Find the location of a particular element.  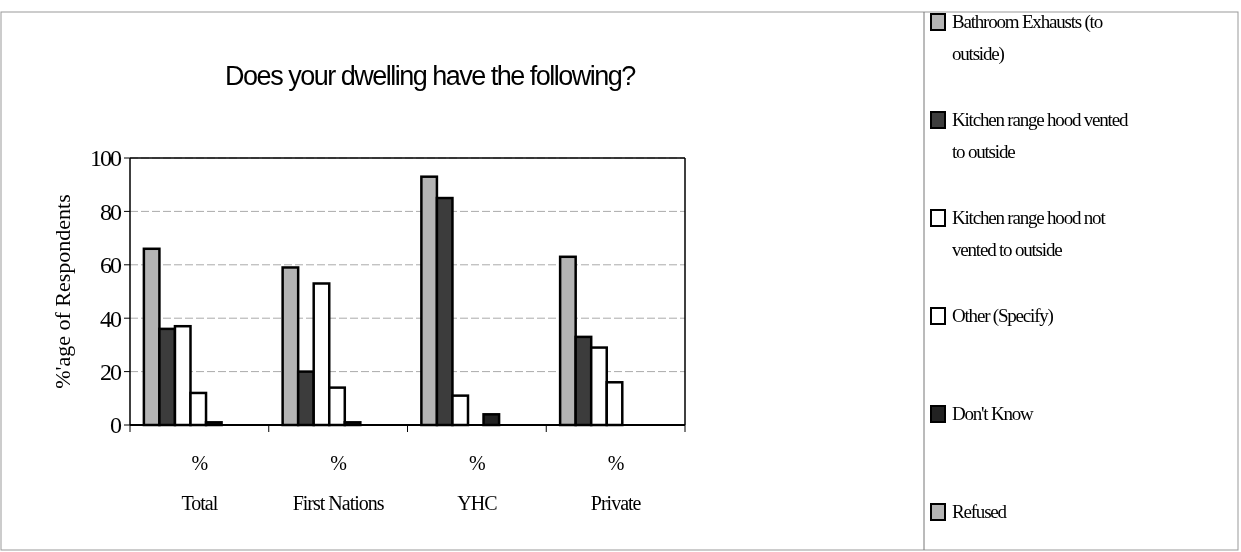

y-axis-title: %'age of Respondents is located at coordinates (62, 291).